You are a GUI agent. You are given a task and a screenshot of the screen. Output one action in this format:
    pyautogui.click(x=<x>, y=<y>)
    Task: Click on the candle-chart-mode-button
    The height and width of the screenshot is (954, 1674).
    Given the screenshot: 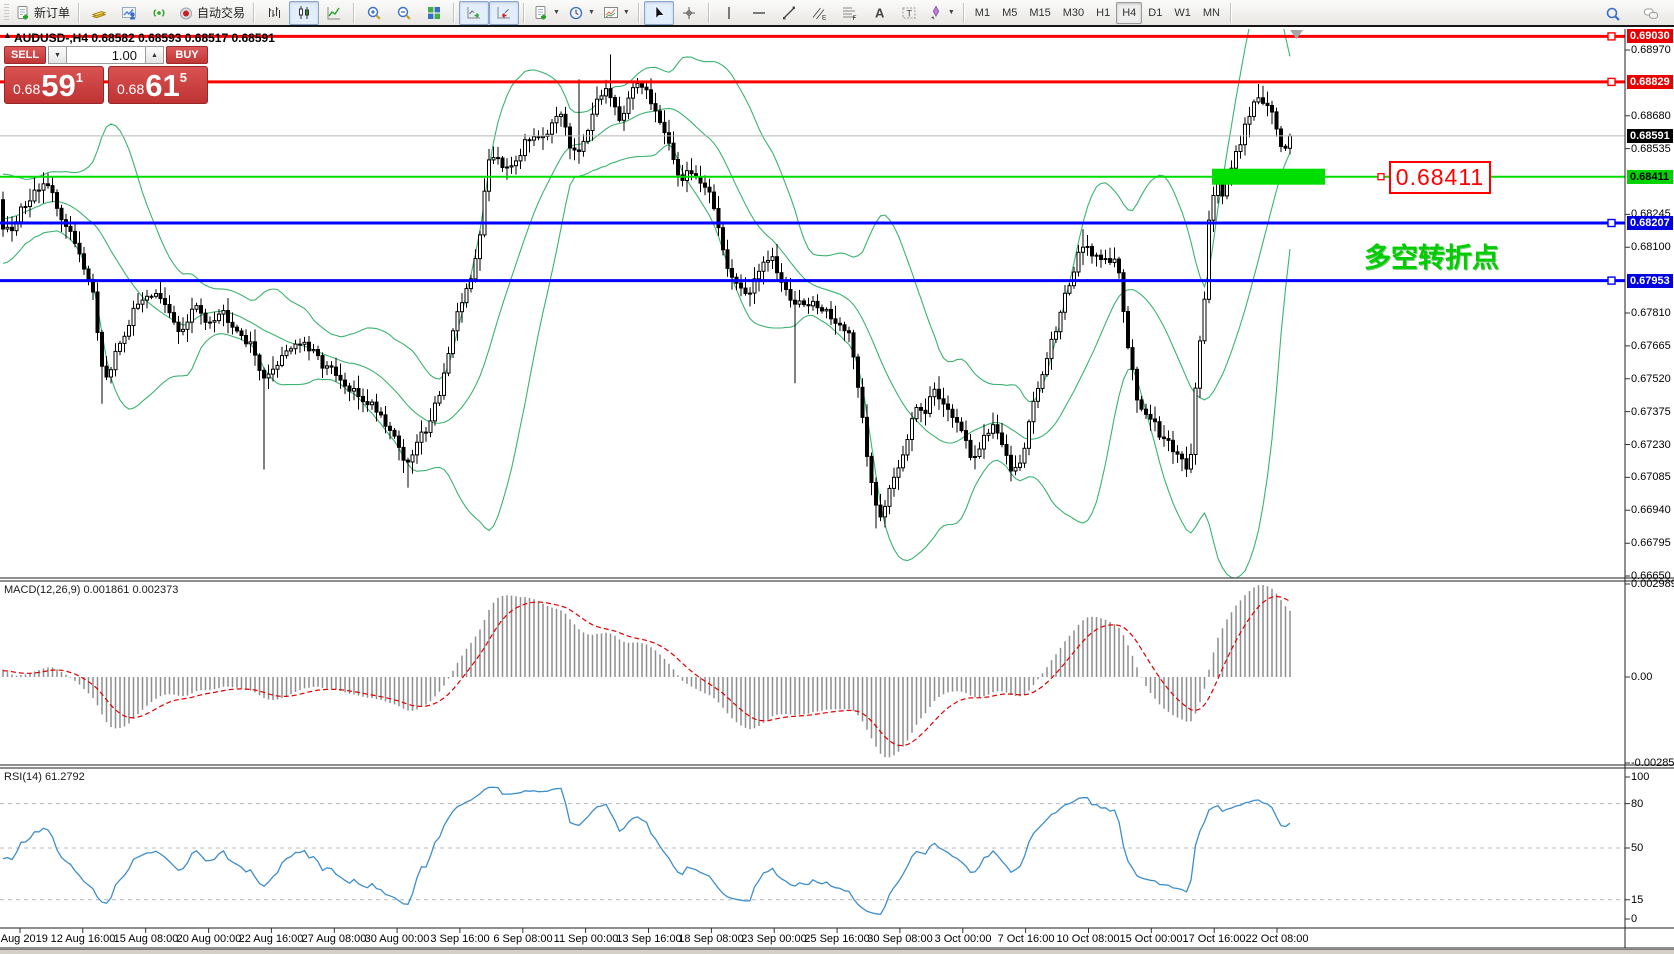 What is the action you would take?
    pyautogui.click(x=304, y=12)
    